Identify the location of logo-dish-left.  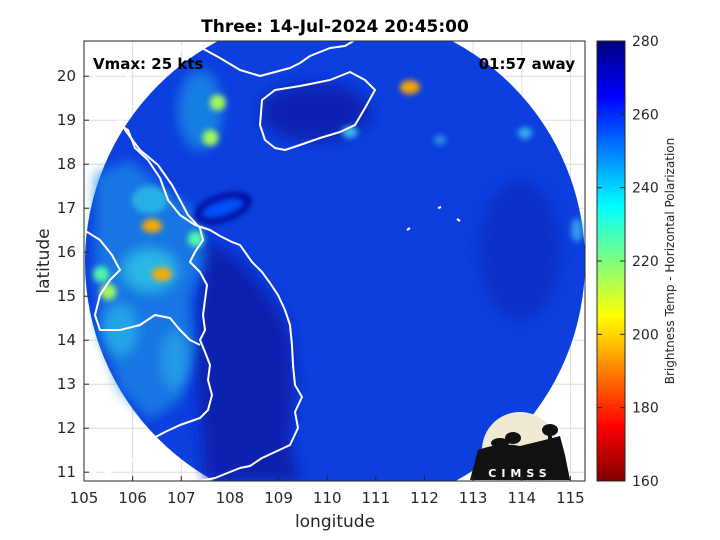
(500, 443).